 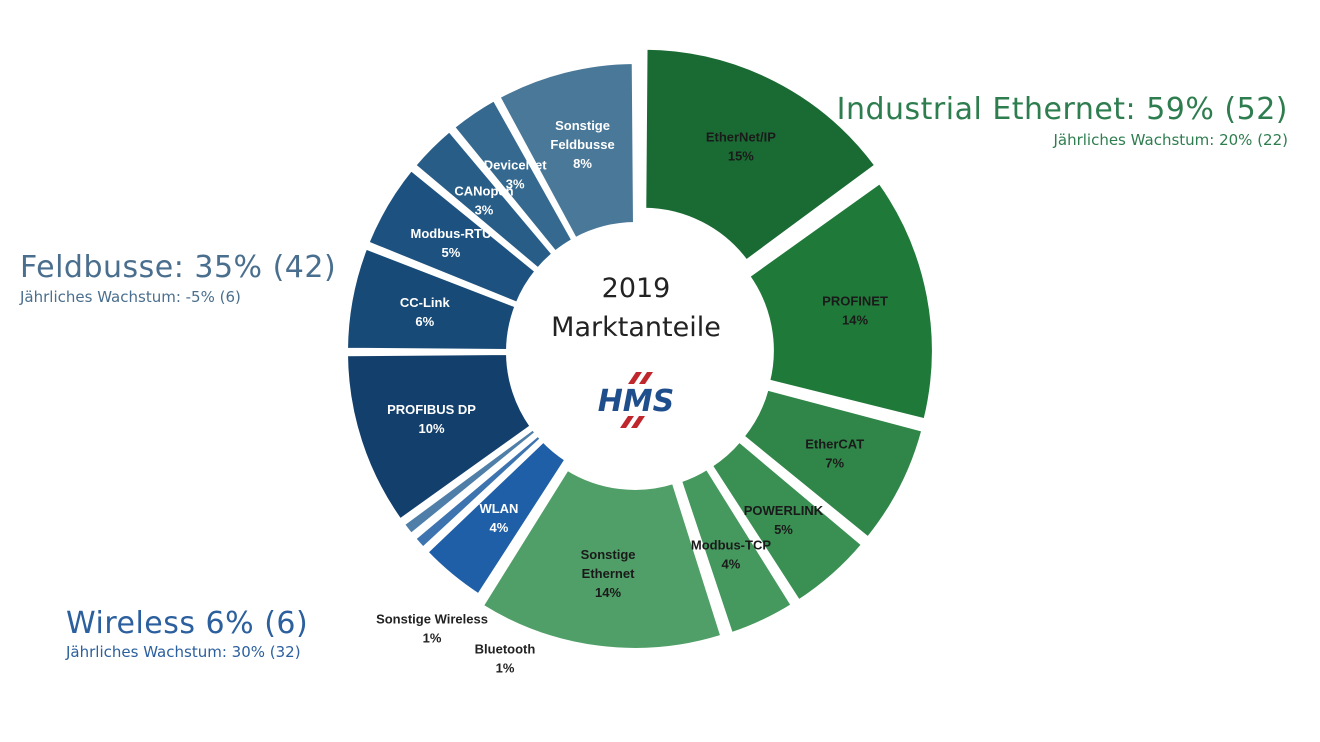 I want to click on slice-sonstige-wireless, so click(x=469, y=481).